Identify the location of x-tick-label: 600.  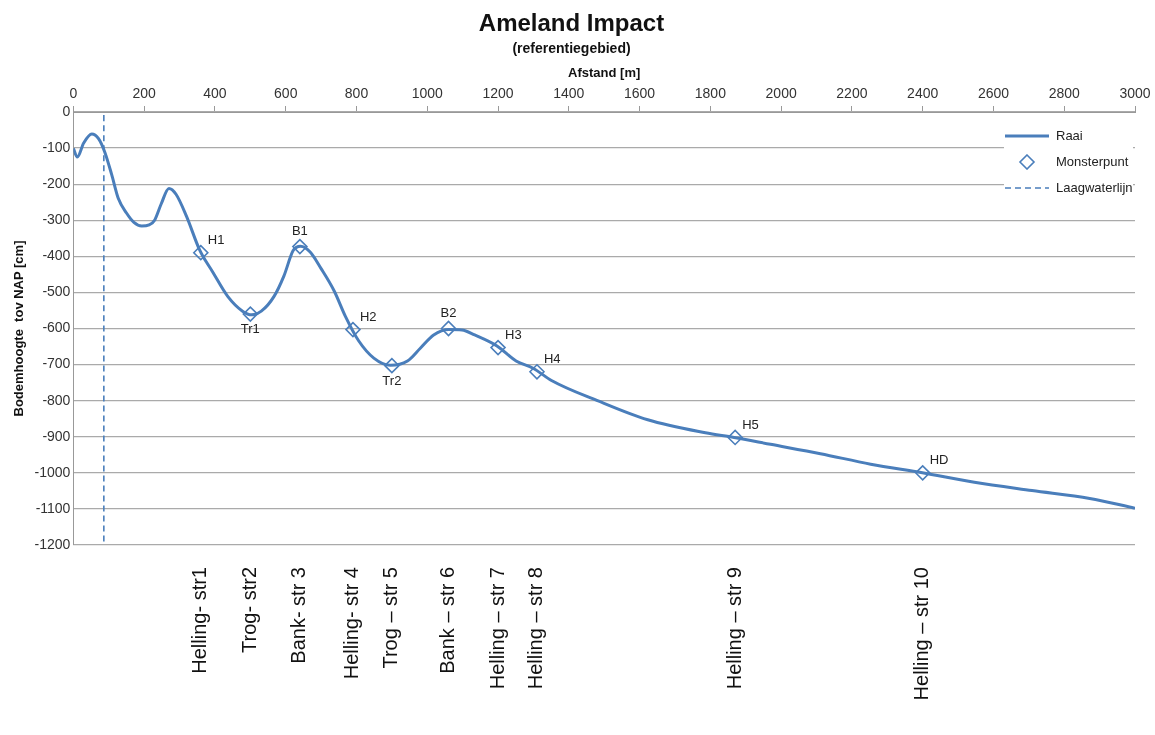
(286, 93).